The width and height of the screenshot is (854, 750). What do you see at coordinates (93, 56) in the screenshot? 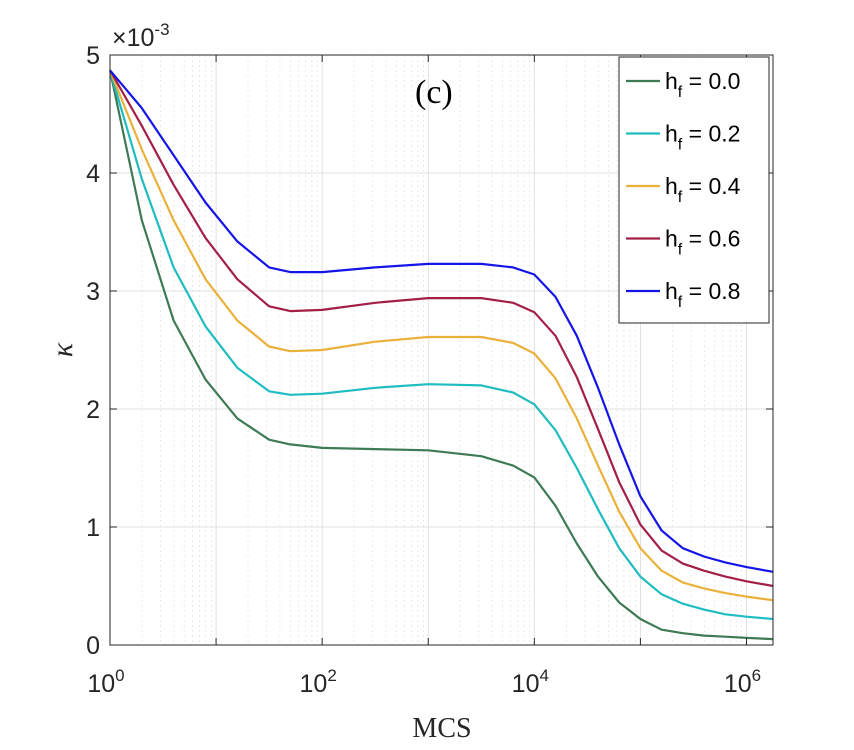
I see `y-tick-label: 5` at bounding box center [93, 56].